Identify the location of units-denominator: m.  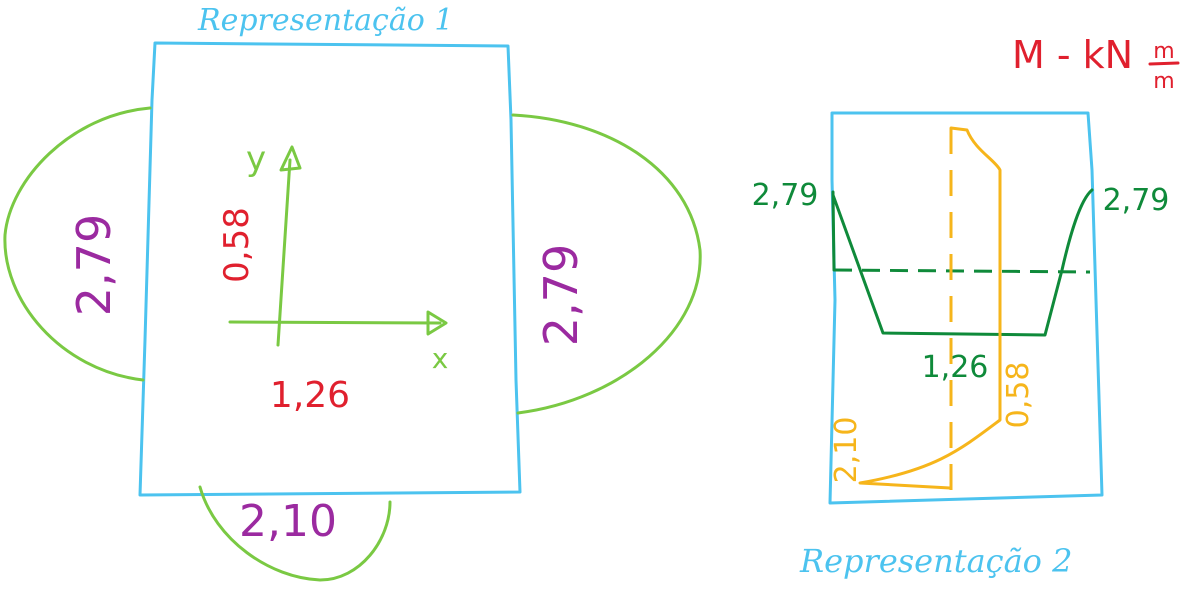
(1163, 81).